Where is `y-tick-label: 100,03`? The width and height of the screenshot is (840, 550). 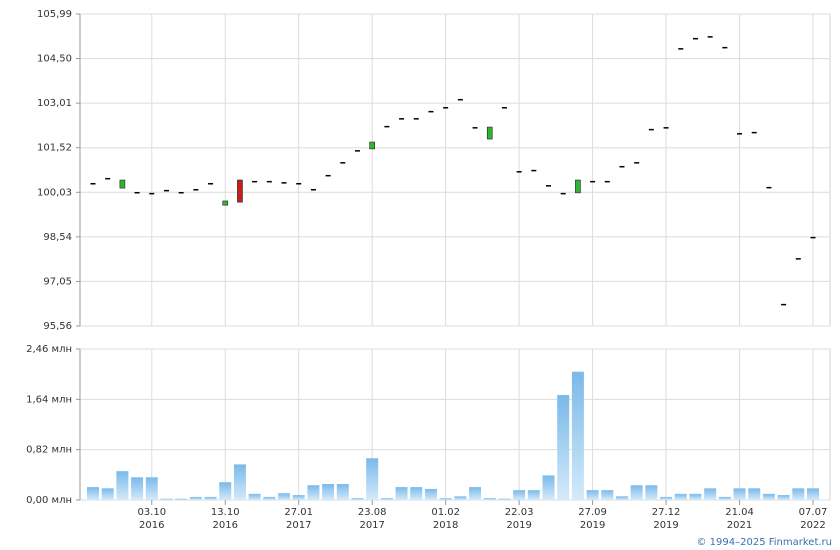 y-tick-label: 100,03 is located at coordinates (54, 192).